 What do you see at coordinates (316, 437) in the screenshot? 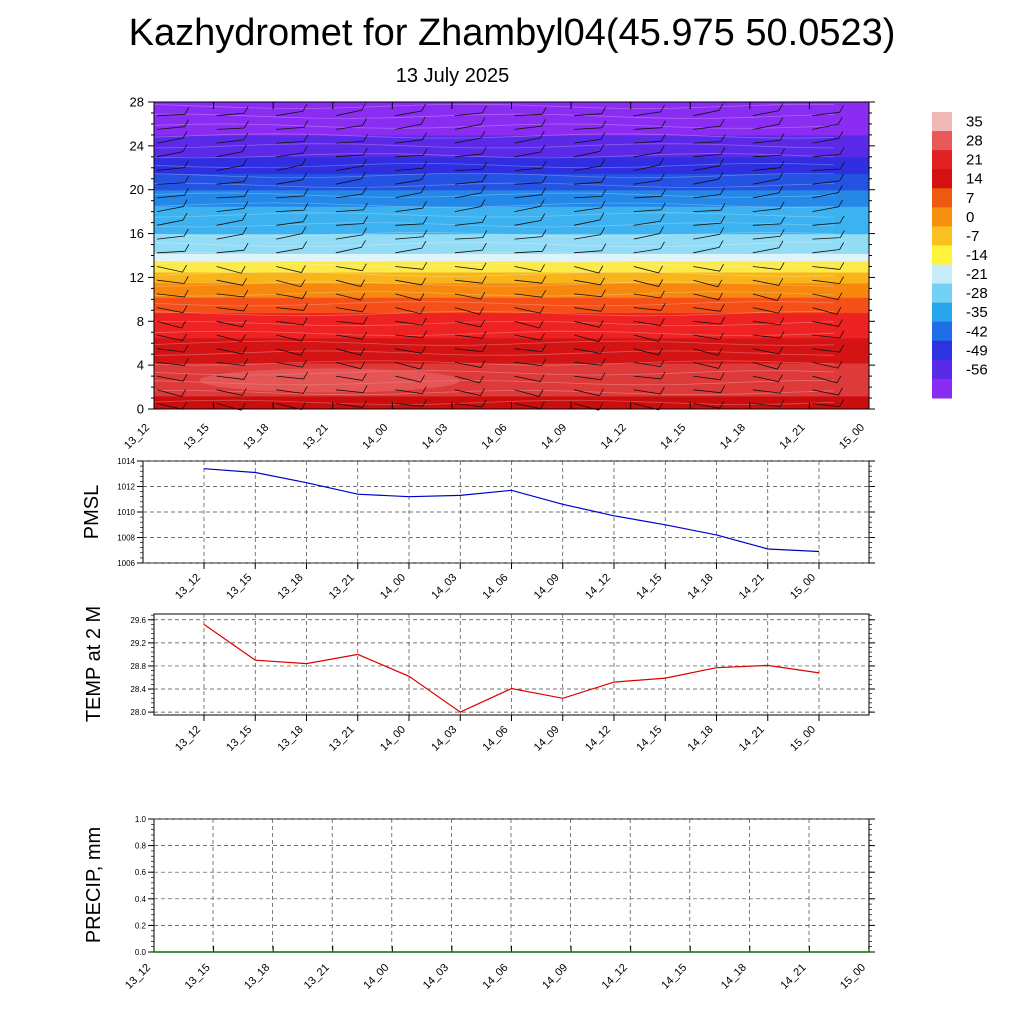
I see `x-tick-label: 13_21` at bounding box center [316, 437].